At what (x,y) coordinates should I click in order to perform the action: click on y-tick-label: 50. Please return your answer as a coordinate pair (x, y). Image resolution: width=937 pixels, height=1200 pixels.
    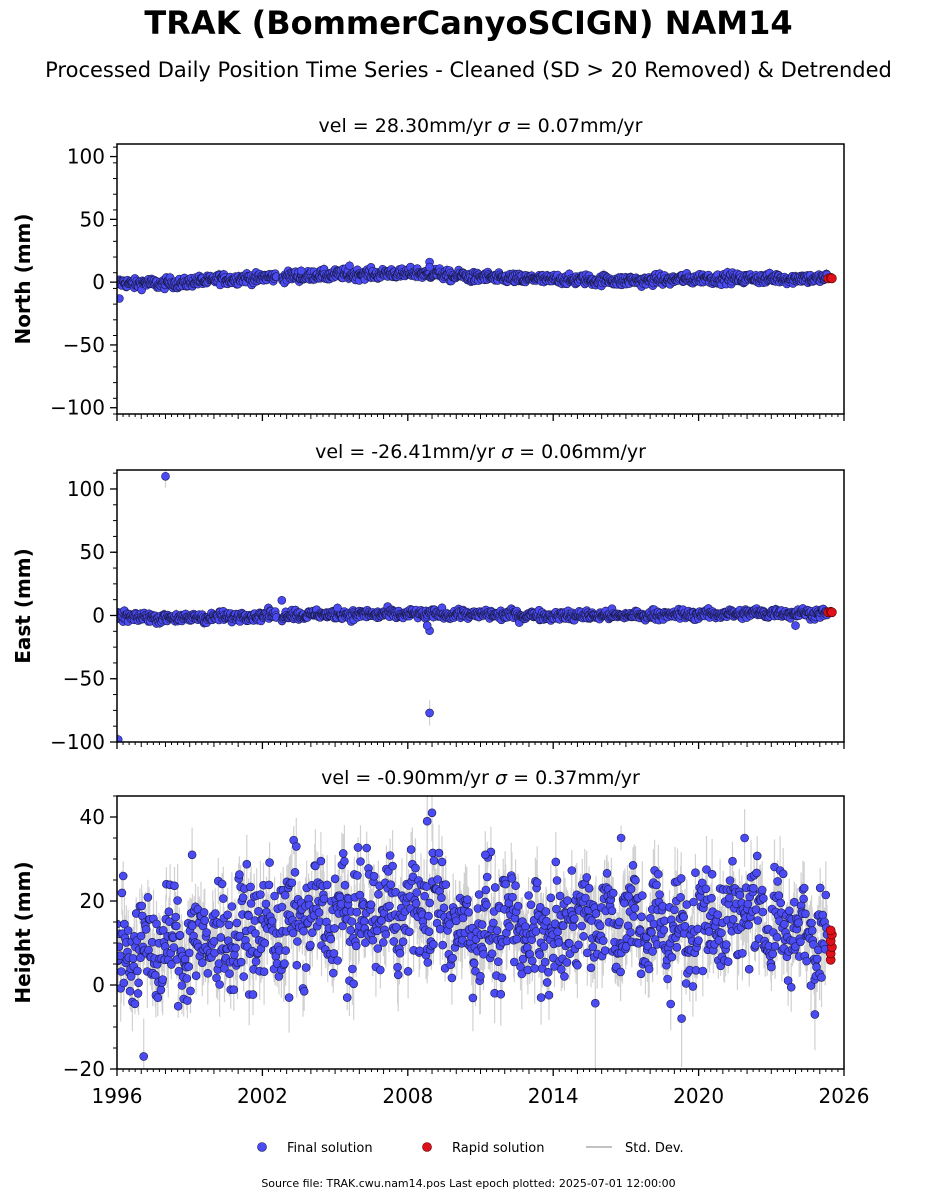
    Looking at the image, I should click on (92, 552).